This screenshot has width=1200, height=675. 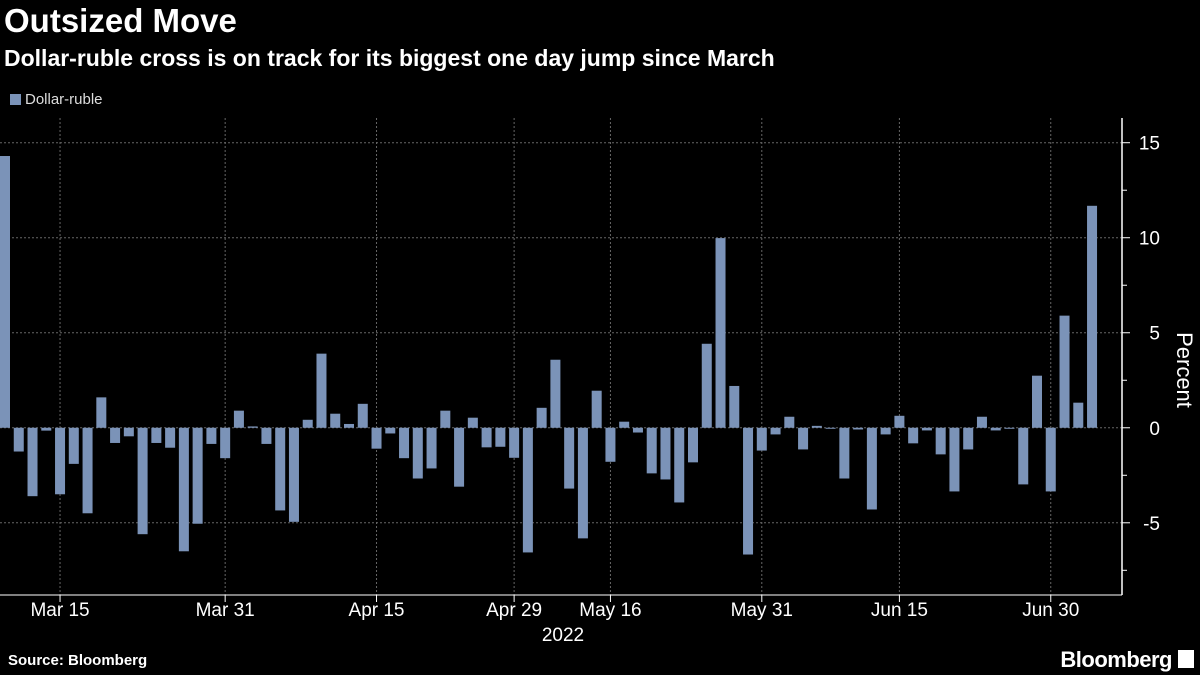 I want to click on chart-title: Outsized Move, so click(x=120, y=20).